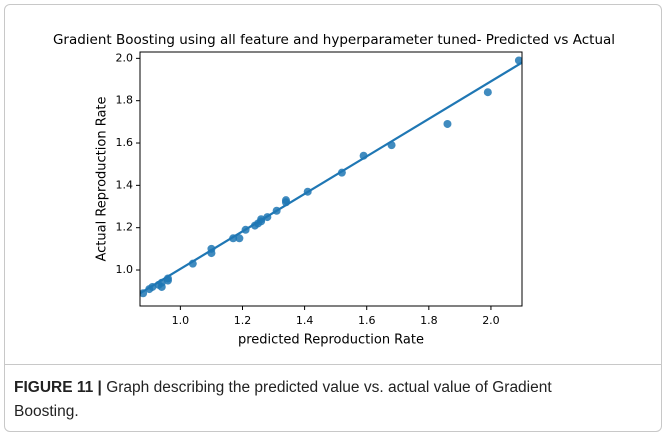 The width and height of the screenshot is (668, 438). What do you see at coordinates (491, 320) in the screenshot?
I see `x-tick-label: 2.0` at bounding box center [491, 320].